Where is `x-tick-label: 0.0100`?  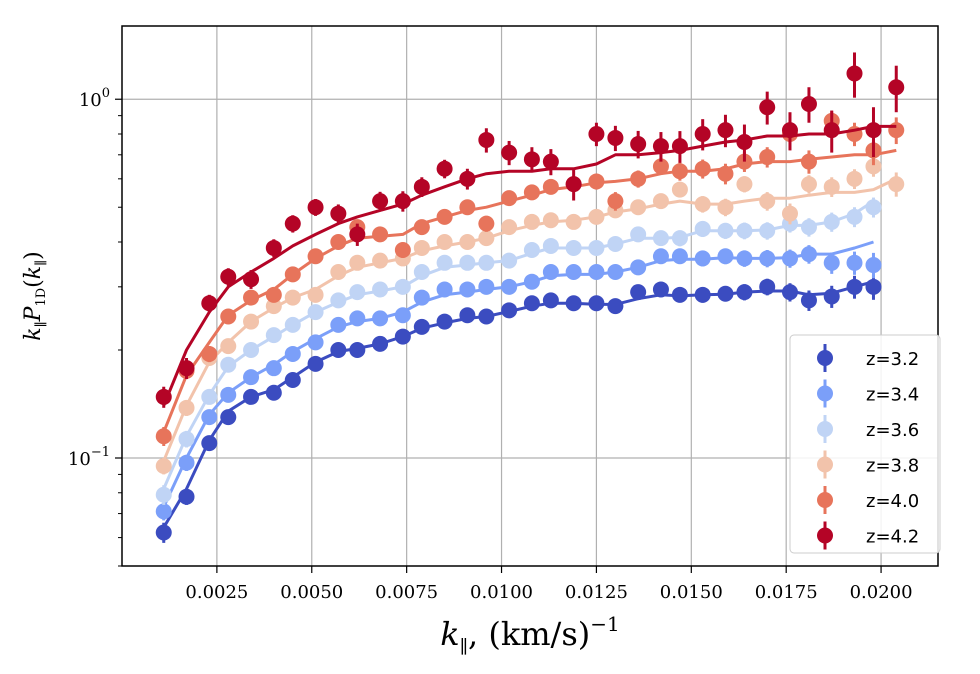
x-tick-label: 0.0100 is located at coordinates (501, 592).